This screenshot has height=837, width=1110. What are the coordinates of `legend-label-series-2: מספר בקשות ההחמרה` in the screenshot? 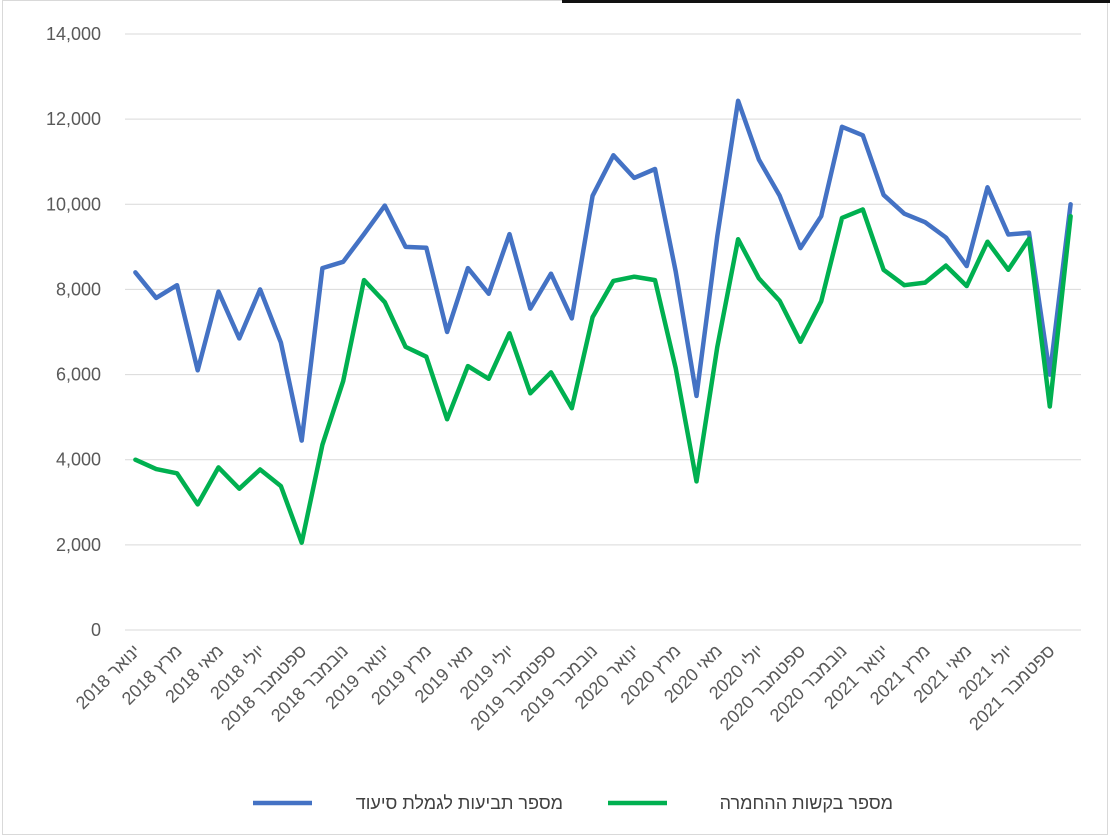 It's located at (806, 803).